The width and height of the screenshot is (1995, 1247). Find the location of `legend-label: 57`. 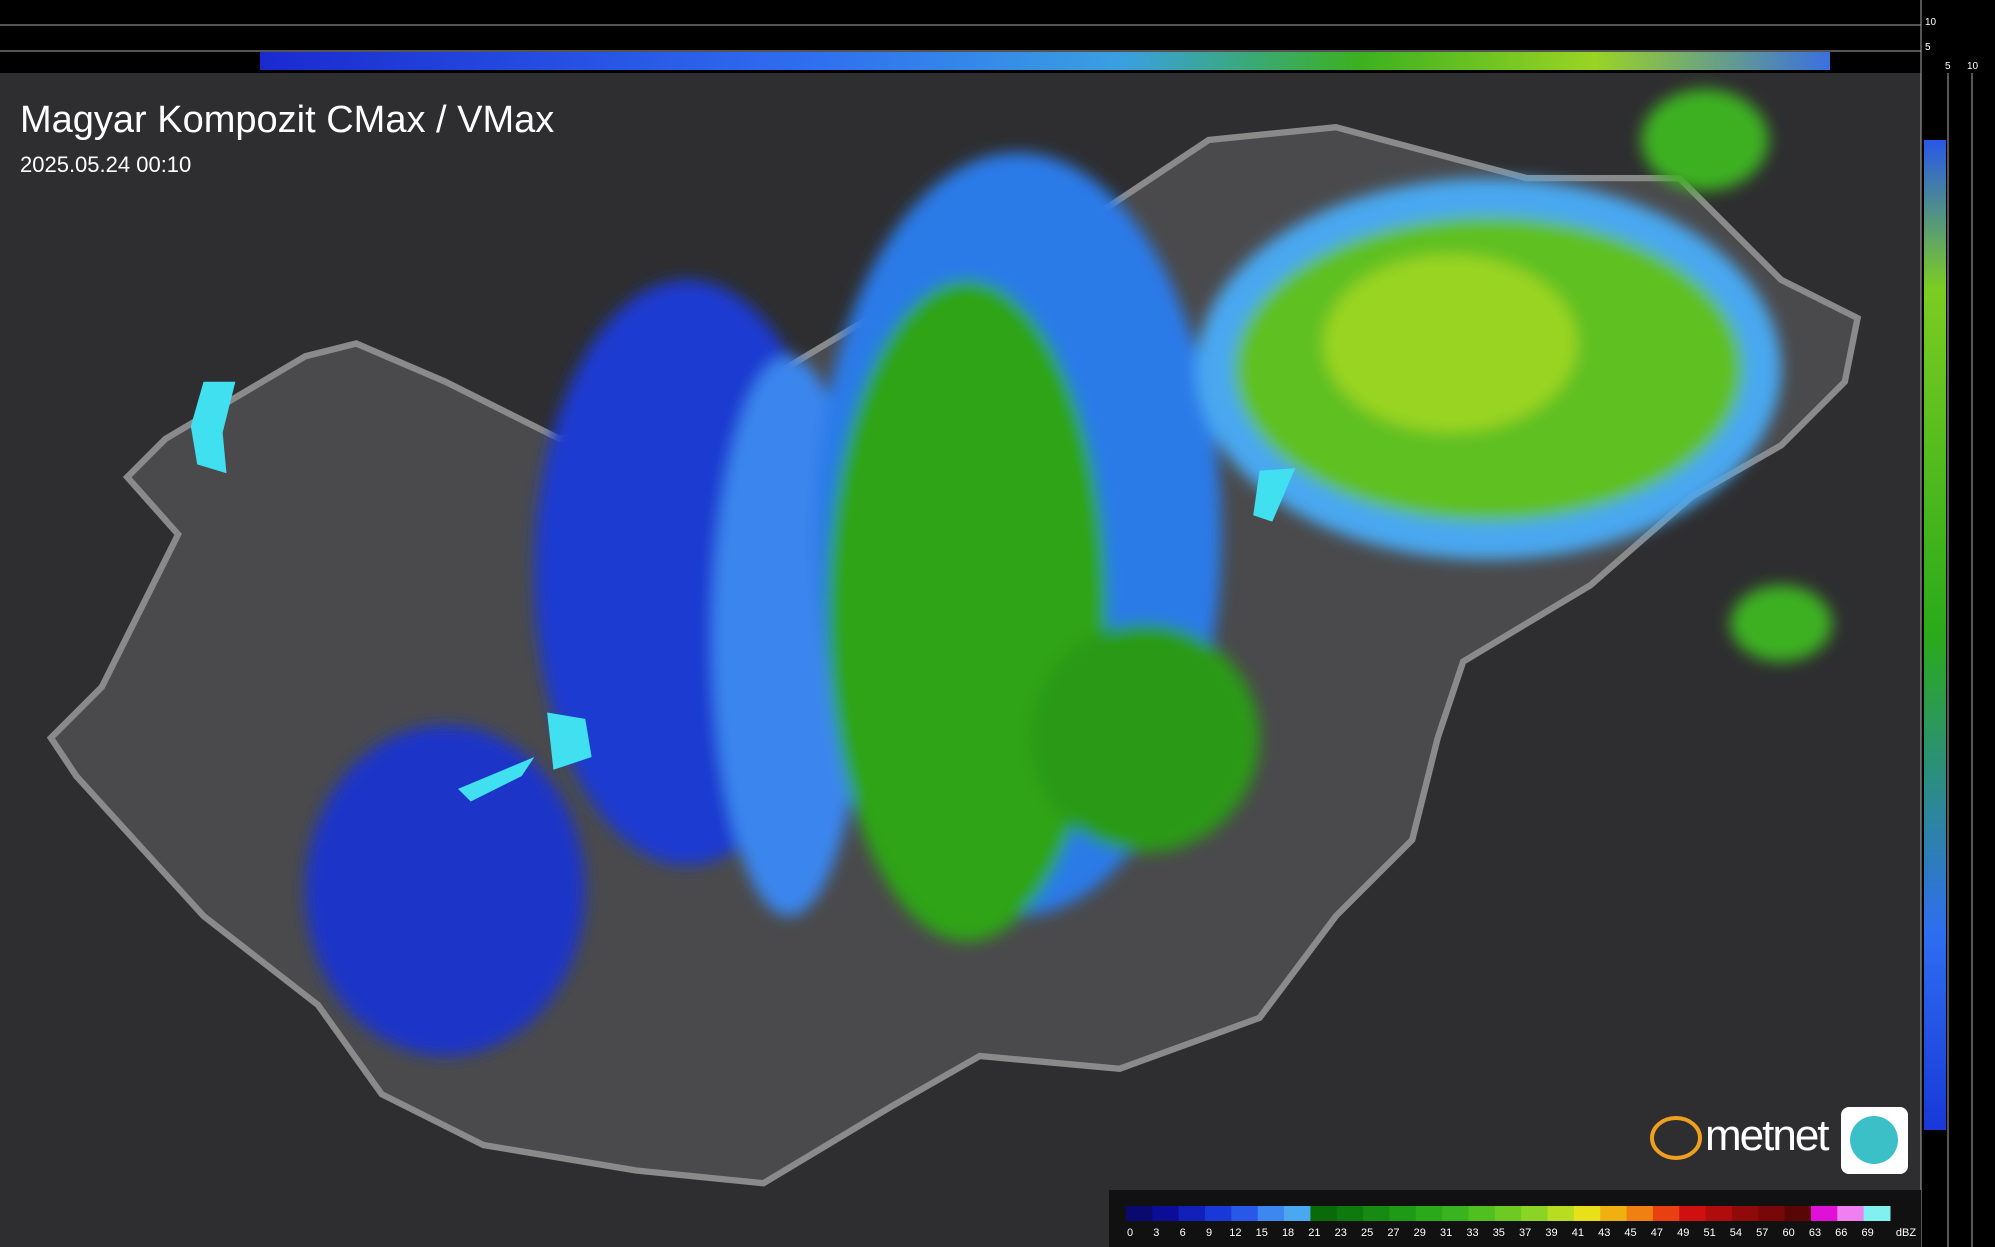

legend-label: 57 is located at coordinates (1762, 1233).